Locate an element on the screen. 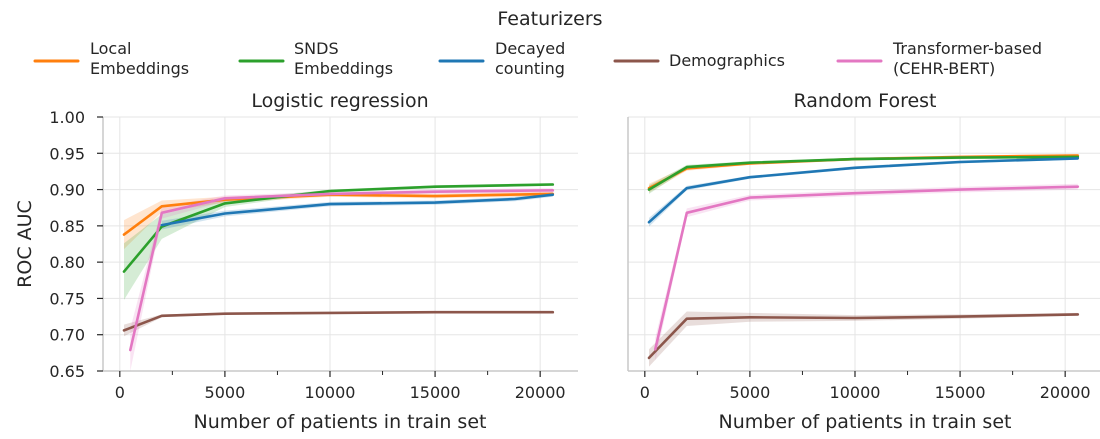  legend-entry-transformer: Transformer-based(CEHR-BERT) is located at coordinates (939, 58).